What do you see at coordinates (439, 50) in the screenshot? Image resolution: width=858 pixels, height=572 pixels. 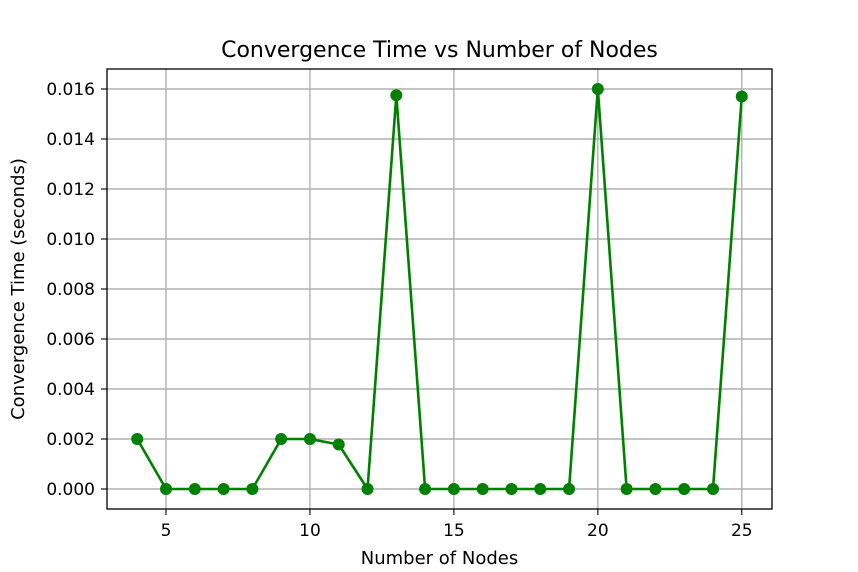 I see `chart-title: Convergence Time vs Number of Nodes` at bounding box center [439, 50].